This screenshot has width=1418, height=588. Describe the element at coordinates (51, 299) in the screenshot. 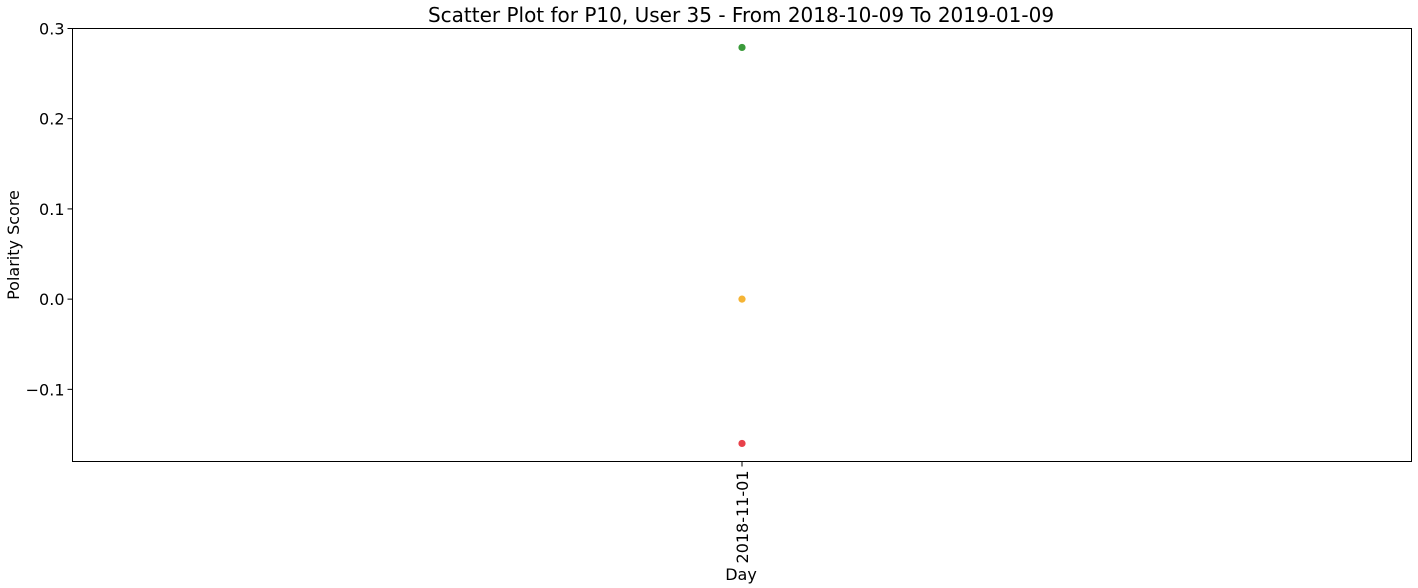

I see `y-tick-label: 0.0` at that location.